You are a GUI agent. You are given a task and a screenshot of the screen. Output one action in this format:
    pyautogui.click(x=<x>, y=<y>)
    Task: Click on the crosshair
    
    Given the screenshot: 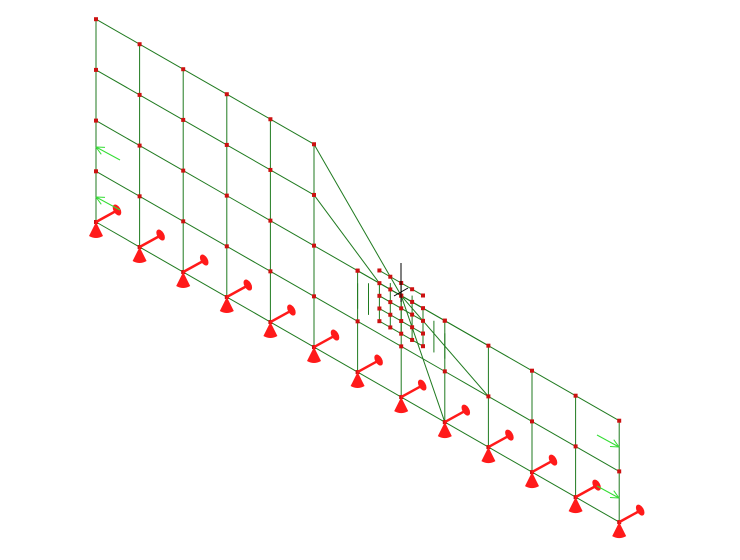 What is the action you would take?
    pyautogui.click(x=401, y=282)
    